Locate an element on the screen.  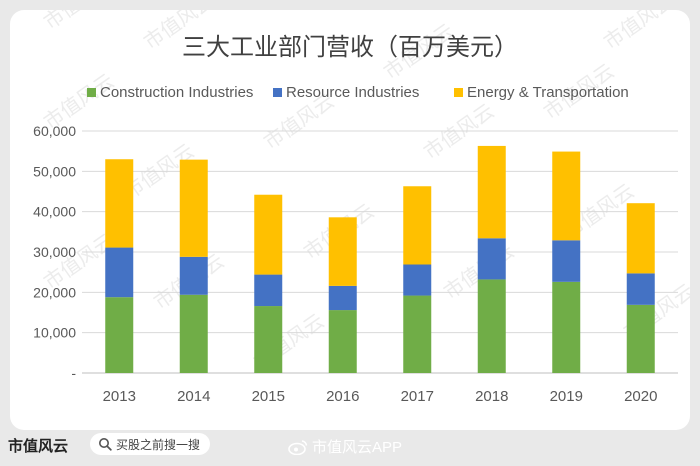
x-tick-label: 2017 is located at coordinates (417, 396).